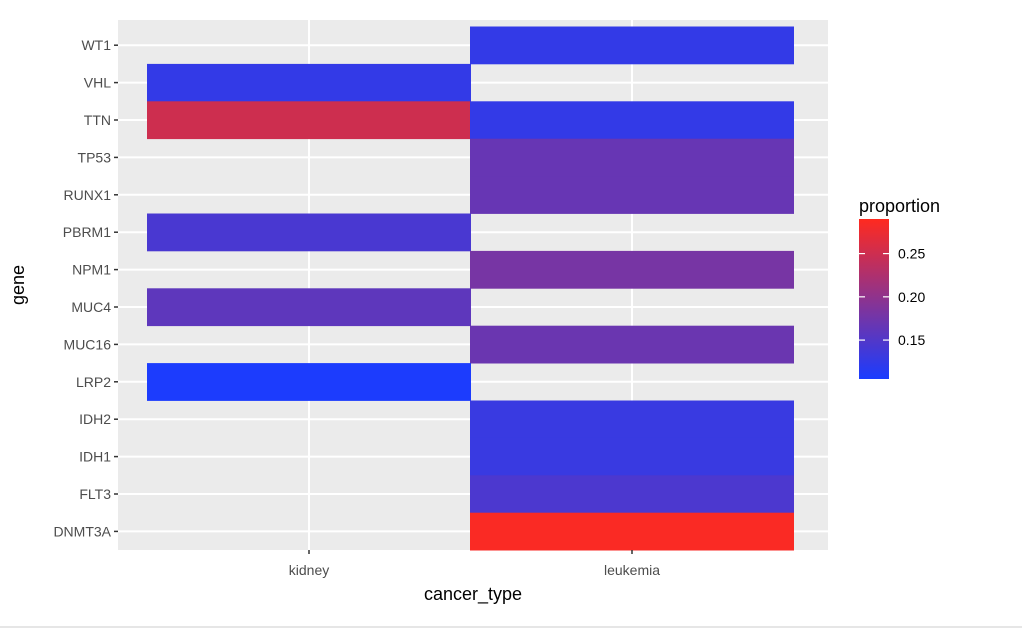  I want to click on y-tick-label-MUC16: MUC16, so click(88, 344).